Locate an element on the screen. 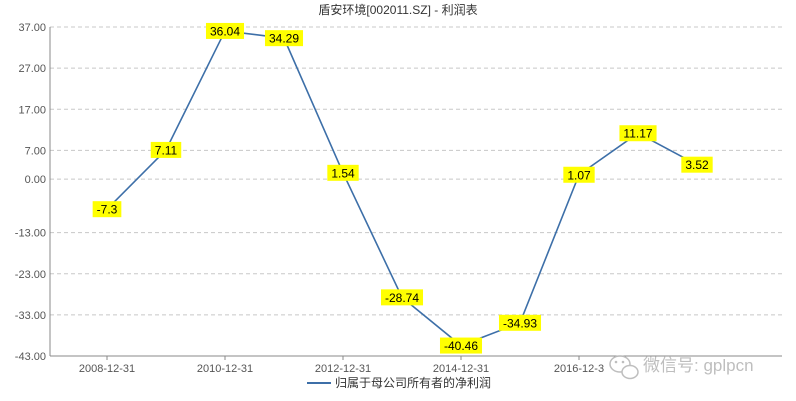 Image resolution: width=796 pixels, height=401 pixels. data-label-5: -28.74 is located at coordinates (402, 297).